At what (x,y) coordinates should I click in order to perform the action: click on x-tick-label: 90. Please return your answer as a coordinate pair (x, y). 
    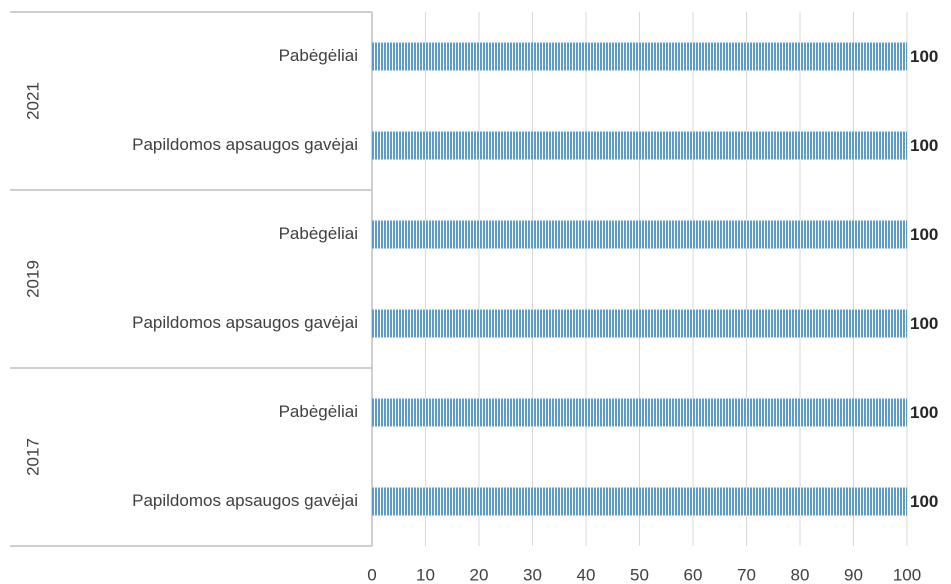
    Looking at the image, I should click on (853, 574).